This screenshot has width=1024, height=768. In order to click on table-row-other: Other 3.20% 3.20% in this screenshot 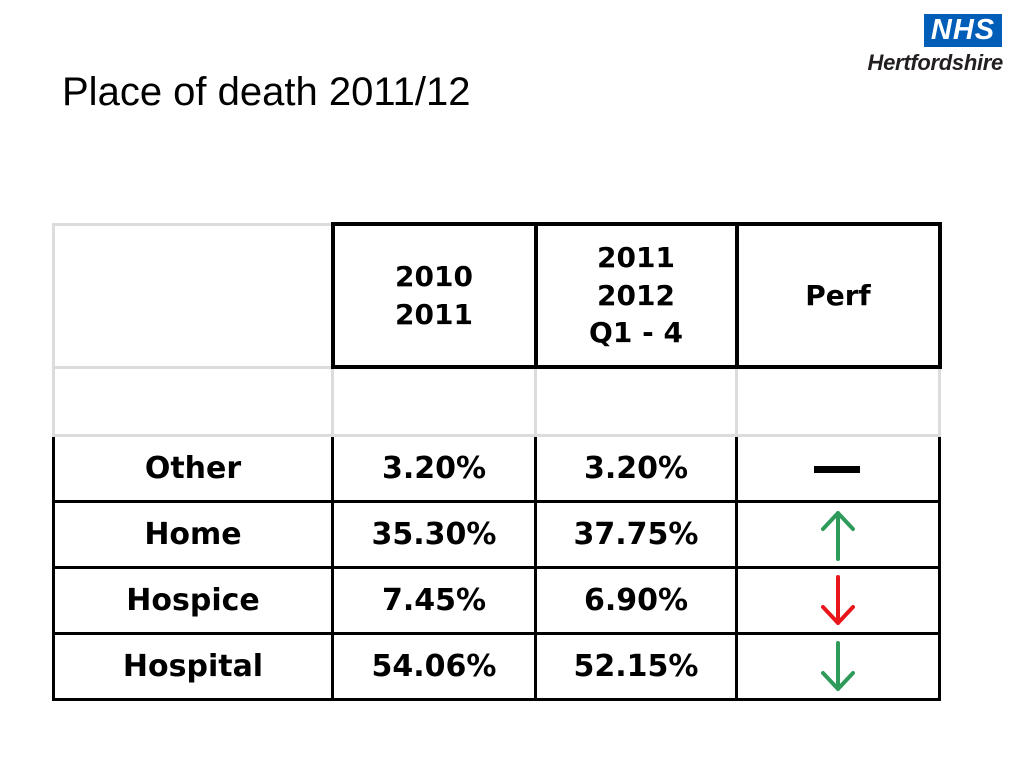, I will do `click(496, 468)`.